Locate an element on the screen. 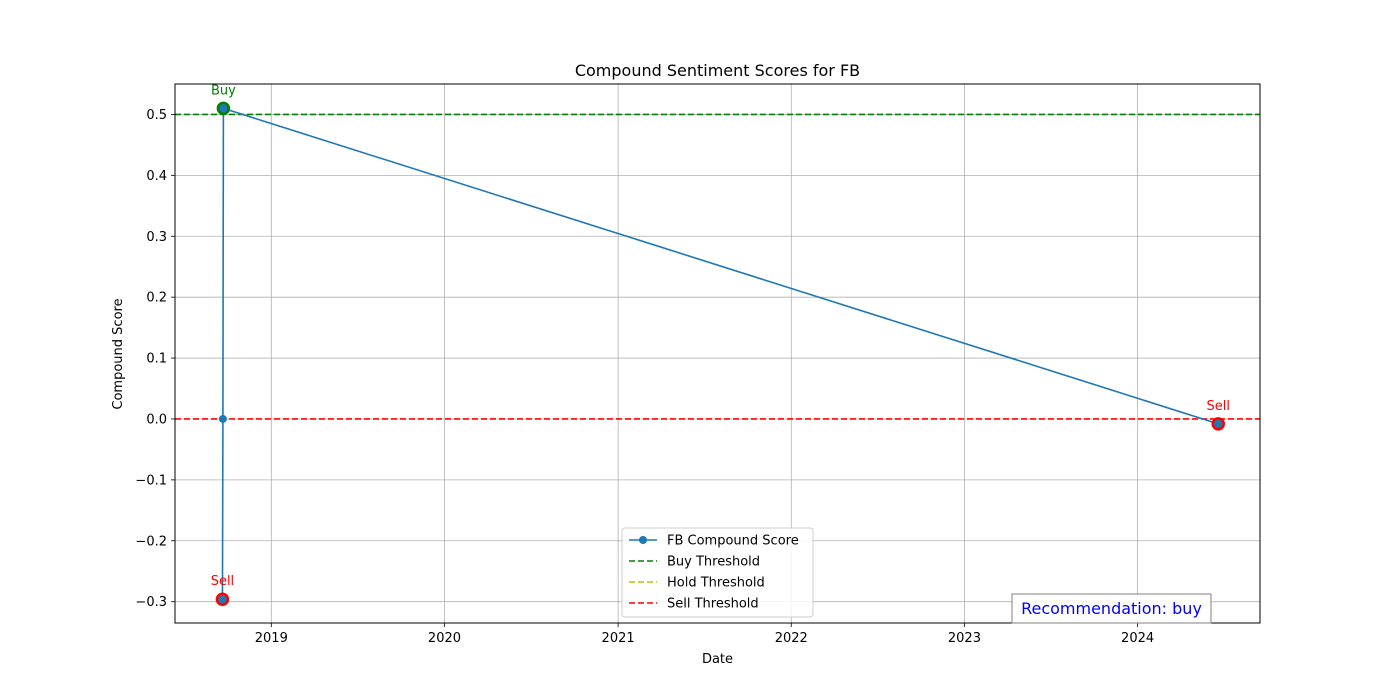 The height and width of the screenshot is (700, 1400). legend-box is located at coordinates (717, 572).